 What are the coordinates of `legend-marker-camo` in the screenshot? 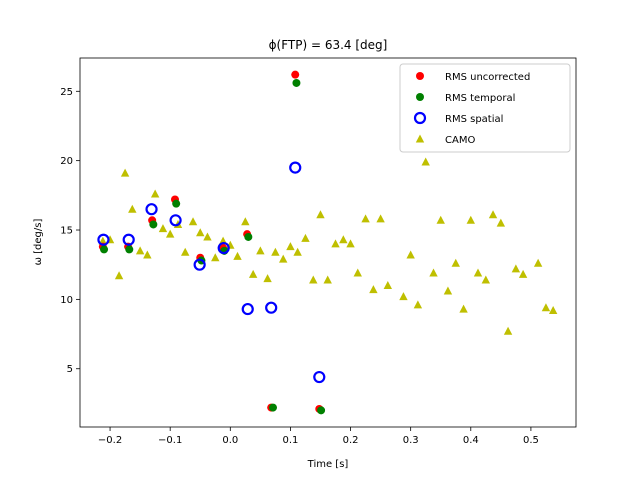 It's located at (420, 138).